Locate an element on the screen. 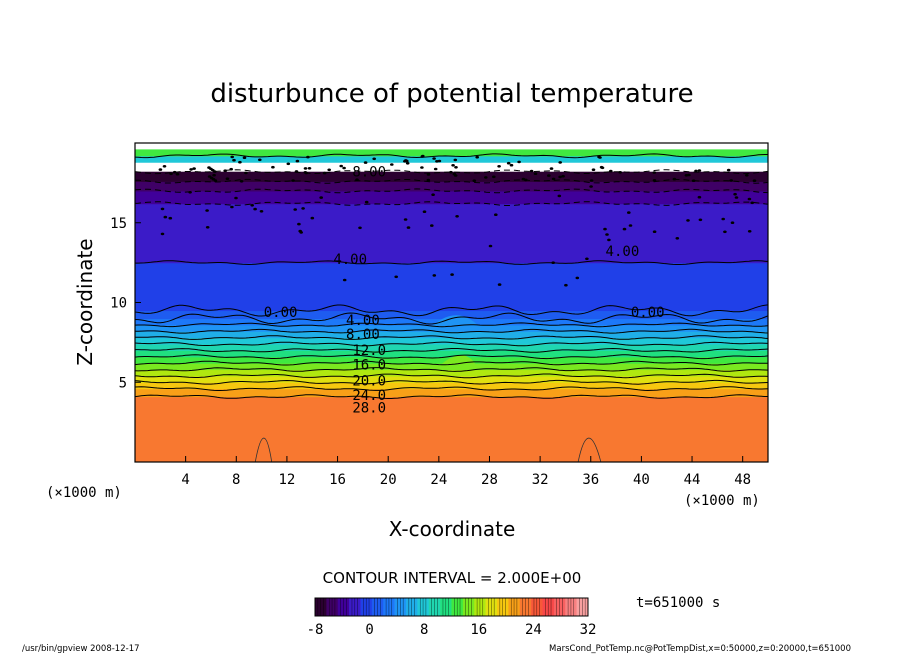  x-tick-label: 20 is located at coordinates (388, 480).